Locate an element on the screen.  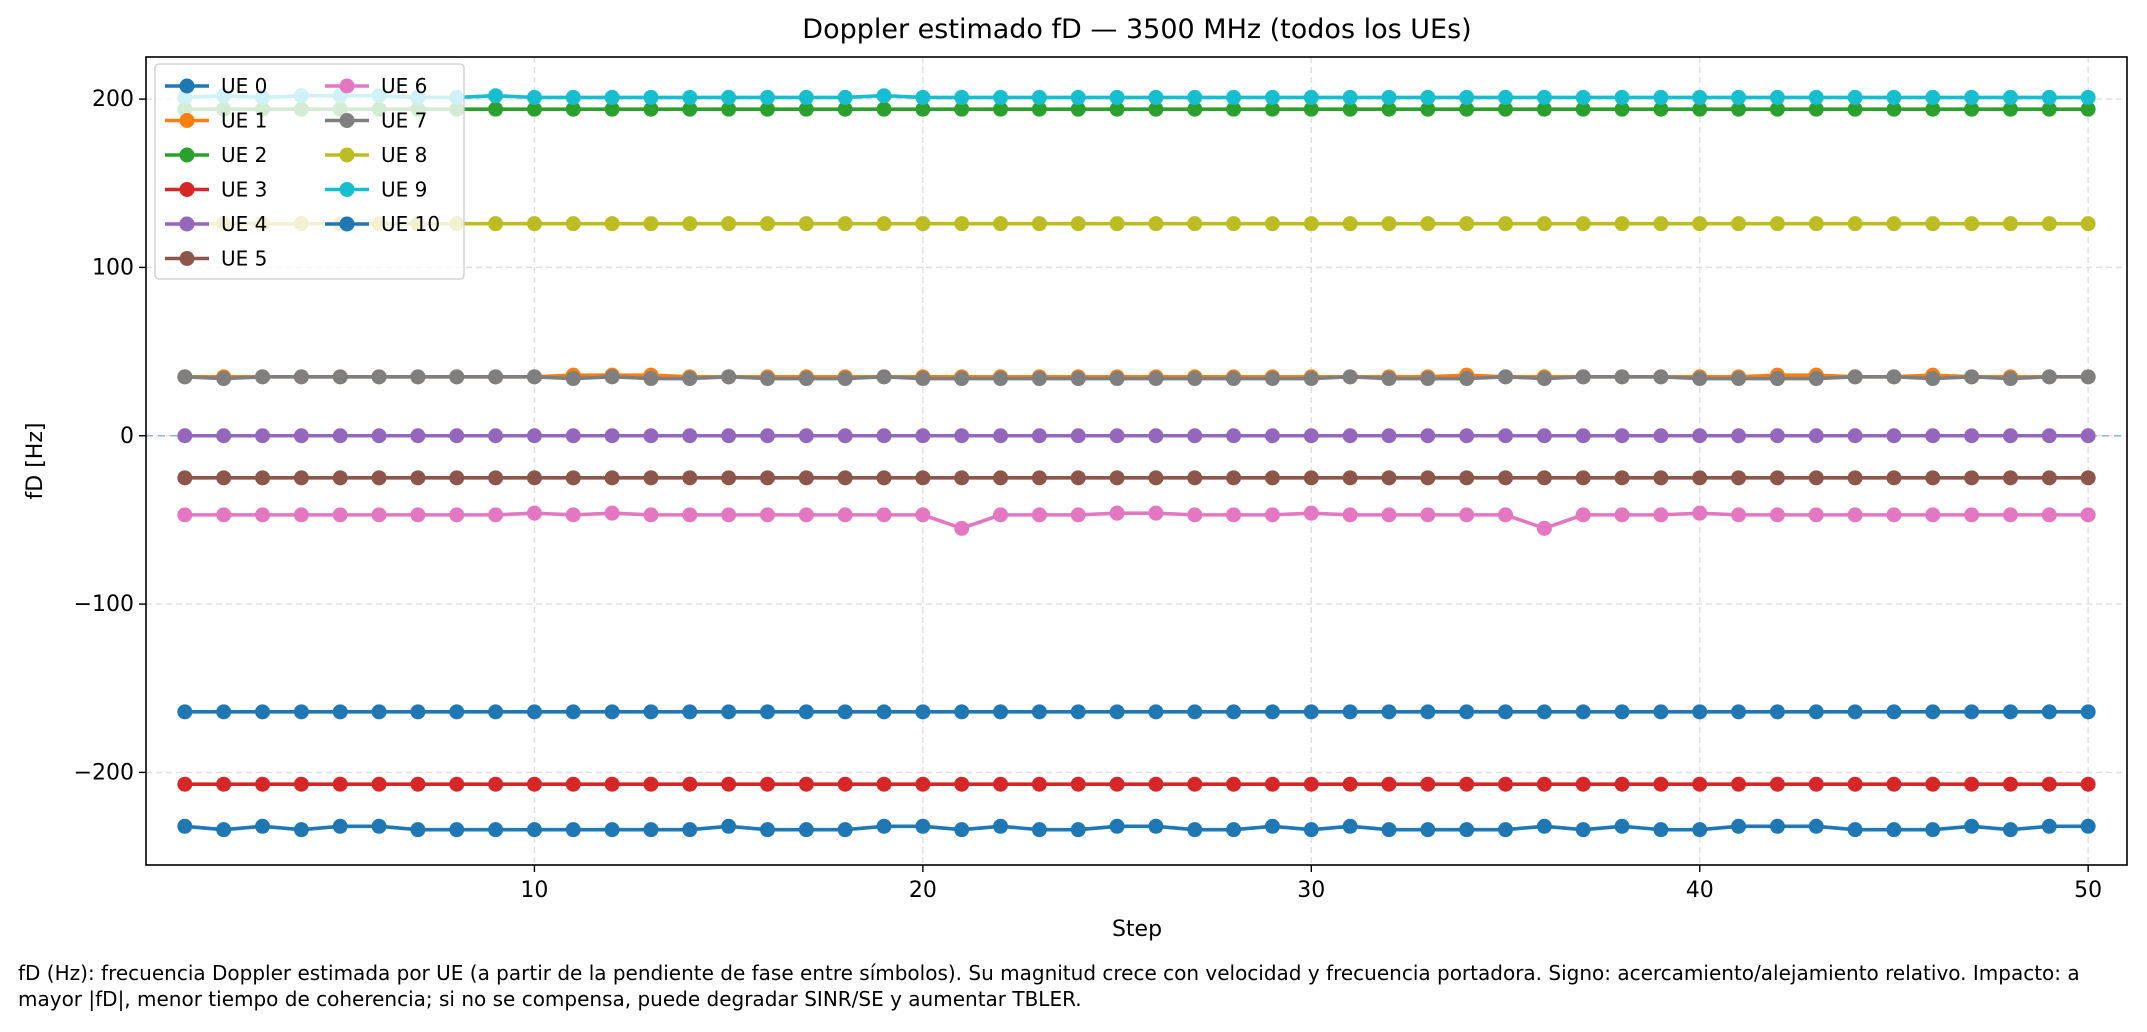
legend-label: UE 10 is located at coordinates (410, 224).